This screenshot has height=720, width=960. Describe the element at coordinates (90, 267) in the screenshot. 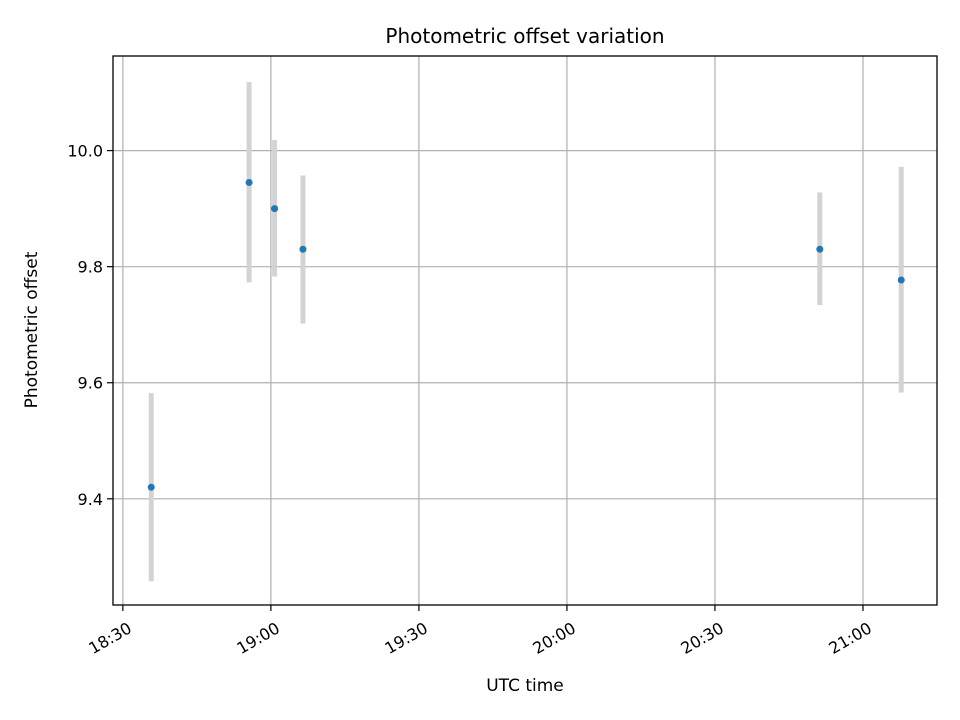

I see `y-tick-label: 9.8` at that location.